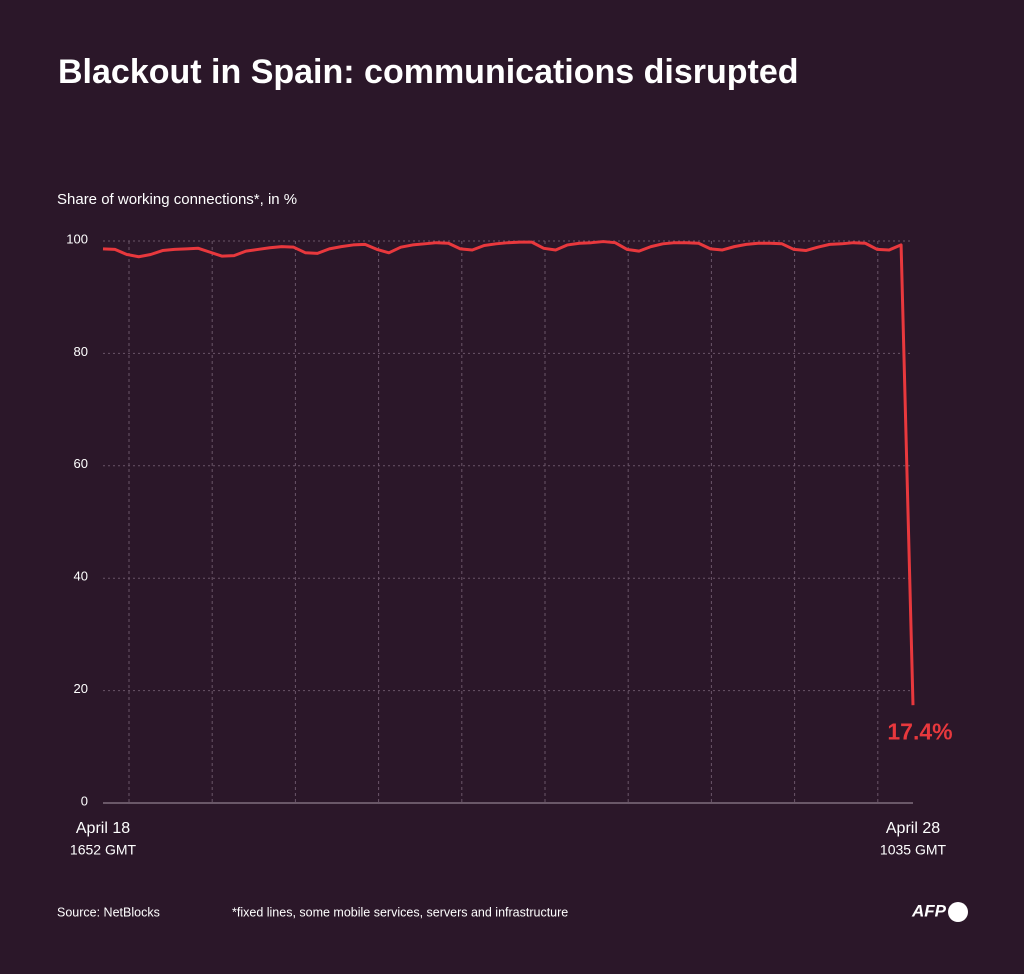  I want to click on logo: AFP, so click(929, 910).